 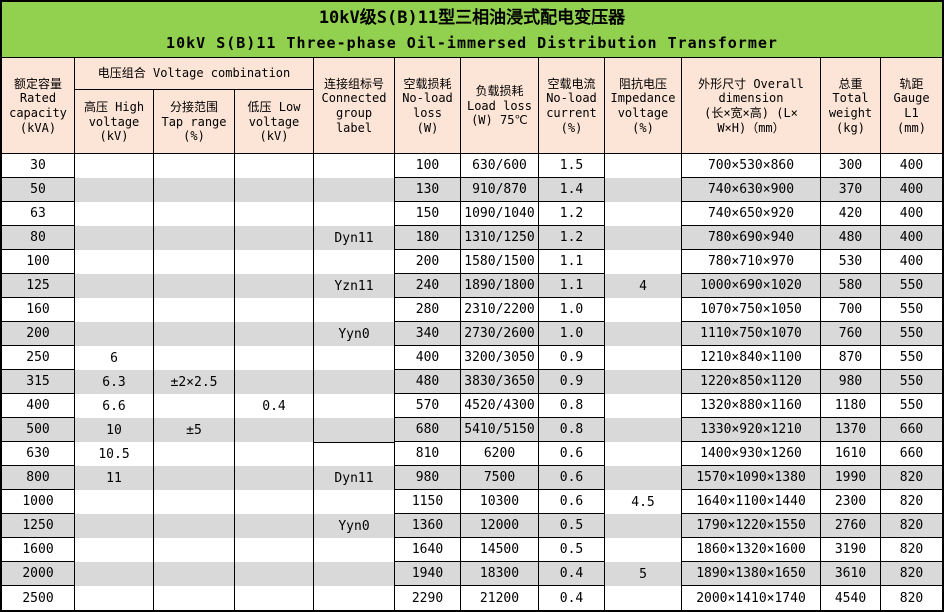 I want to click on table-cell: 1330×920×1210, so click(x=751, y=430).